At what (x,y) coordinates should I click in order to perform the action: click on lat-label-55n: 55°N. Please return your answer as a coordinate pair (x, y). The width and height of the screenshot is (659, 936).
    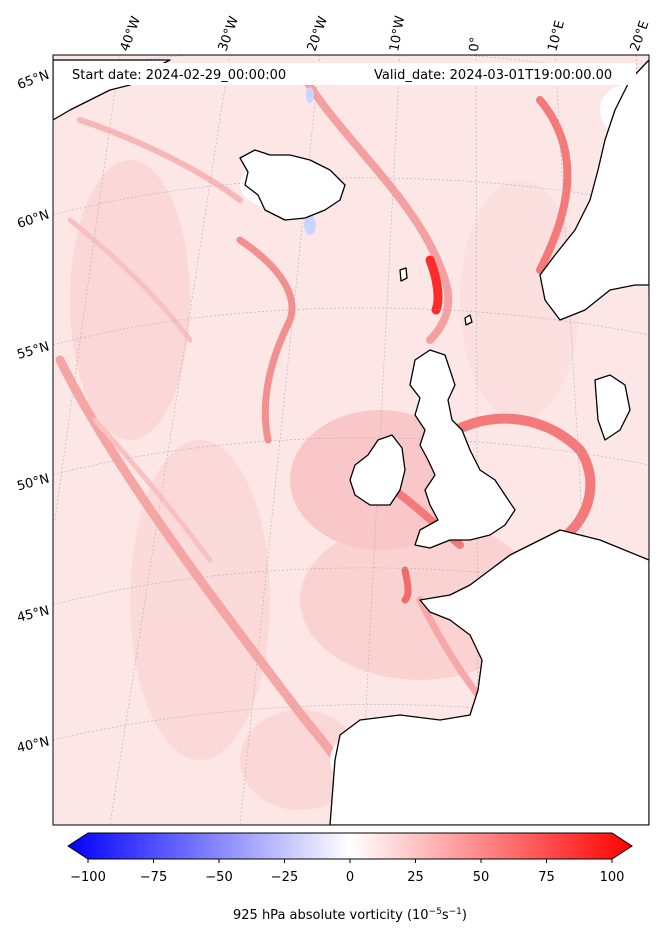
    Looking at the image, I should click on (33, 350).